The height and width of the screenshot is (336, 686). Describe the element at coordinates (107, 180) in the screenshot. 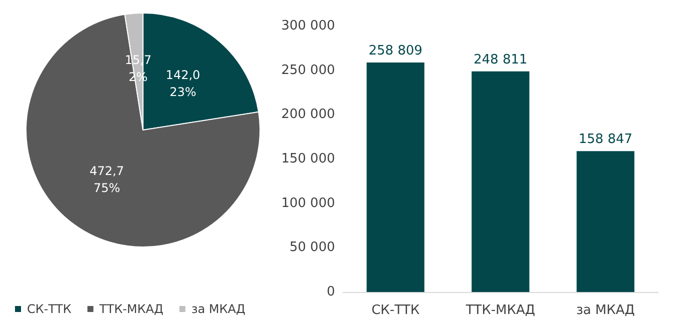

I see `data-label: 472,7 75%` at that location.